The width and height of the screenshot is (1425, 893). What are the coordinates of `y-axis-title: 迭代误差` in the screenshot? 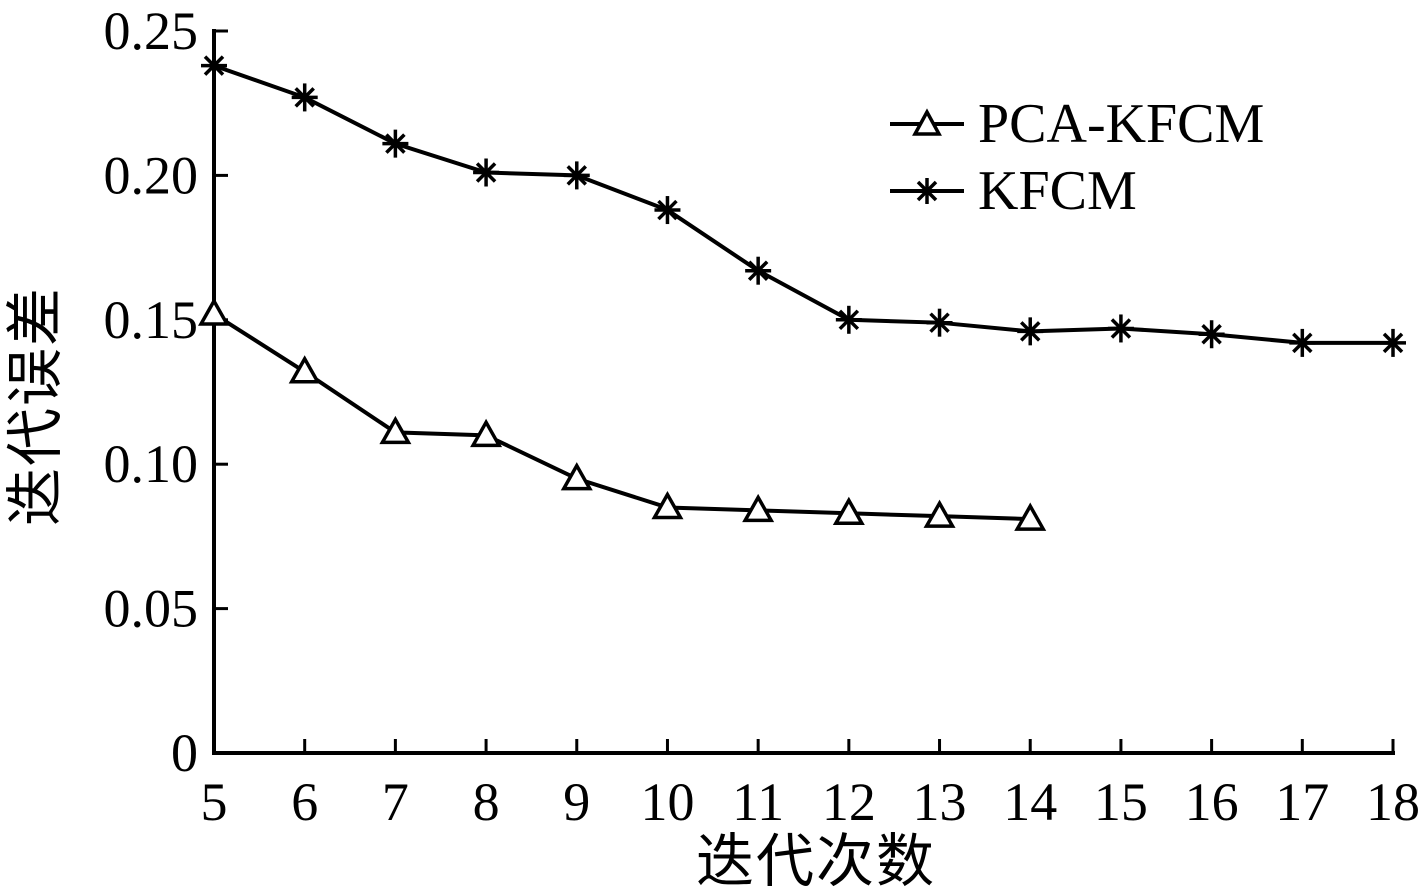 It's located at (35, 406).